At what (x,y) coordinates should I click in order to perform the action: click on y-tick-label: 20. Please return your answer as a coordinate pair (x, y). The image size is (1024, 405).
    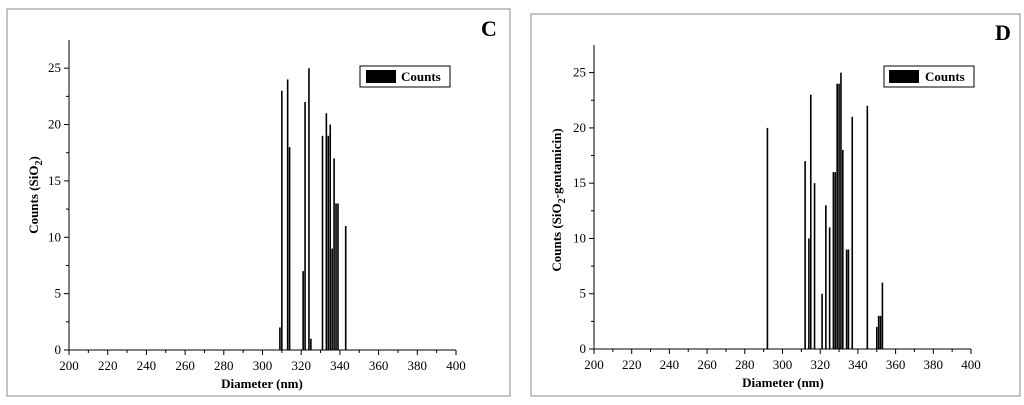
    Looking at the image, I should click on (579, 127).